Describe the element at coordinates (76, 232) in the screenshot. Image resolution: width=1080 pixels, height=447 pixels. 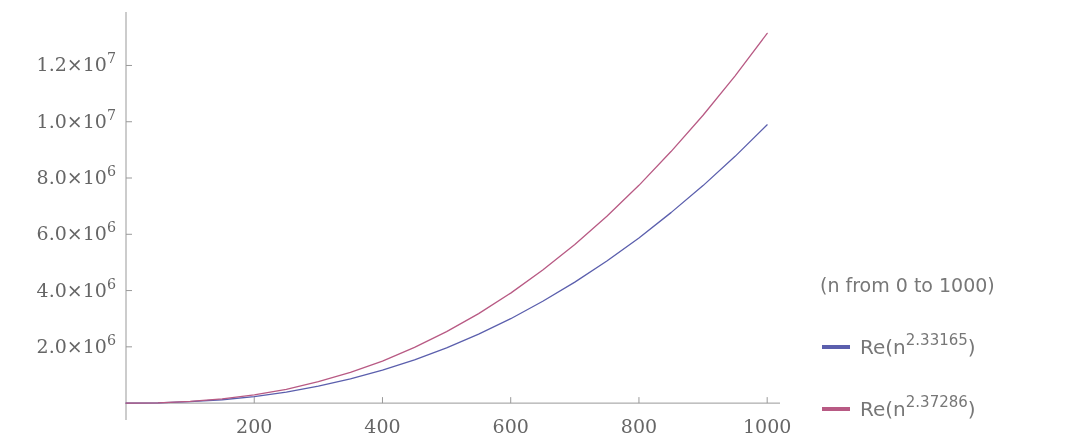
I see `y-tick-label: 6.0×10$^{6}$` at that location.